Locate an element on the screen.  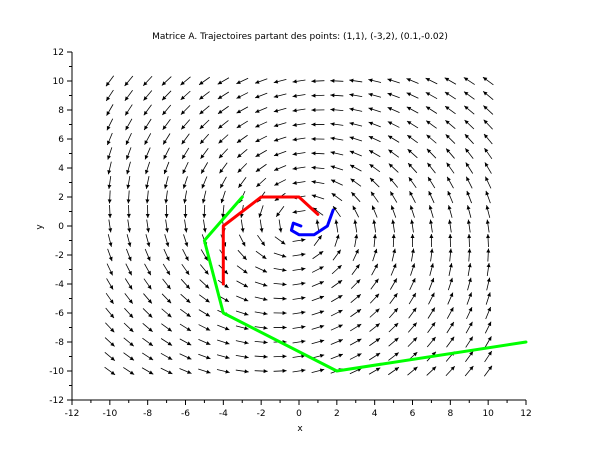
y-tick-label: -8 is located at coordinates (59, 343).